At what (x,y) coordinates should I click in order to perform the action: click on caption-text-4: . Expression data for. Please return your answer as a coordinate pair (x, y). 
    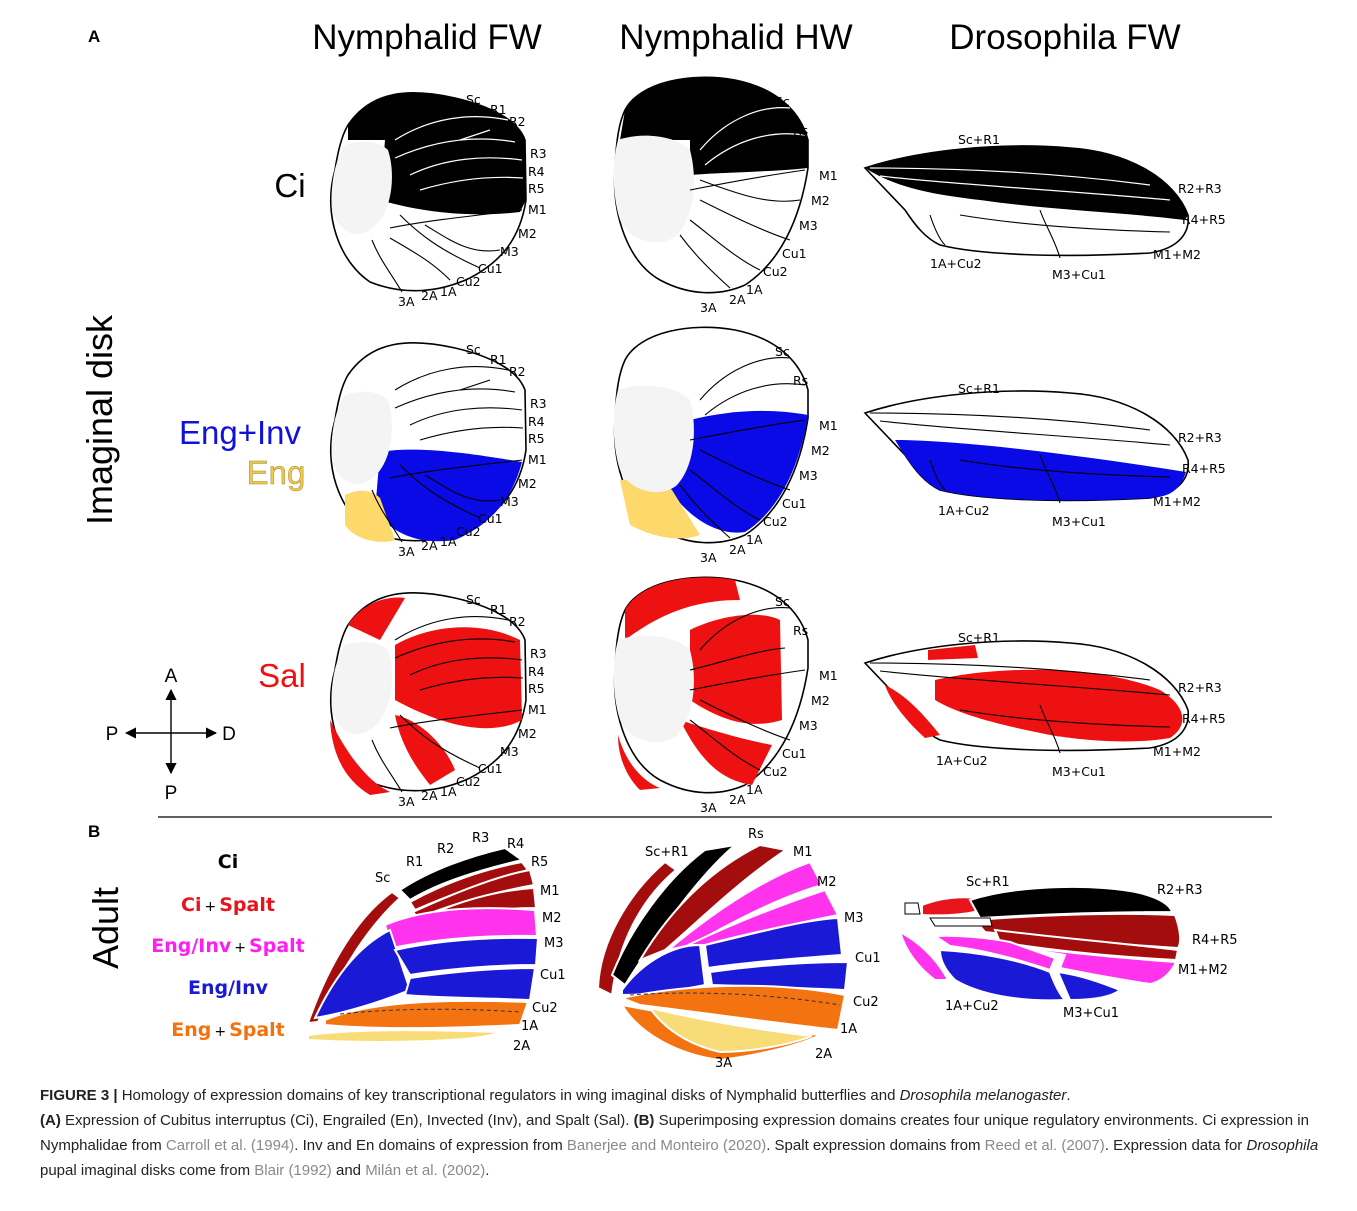
    Looking at the image, I should click on (1175, 1145).